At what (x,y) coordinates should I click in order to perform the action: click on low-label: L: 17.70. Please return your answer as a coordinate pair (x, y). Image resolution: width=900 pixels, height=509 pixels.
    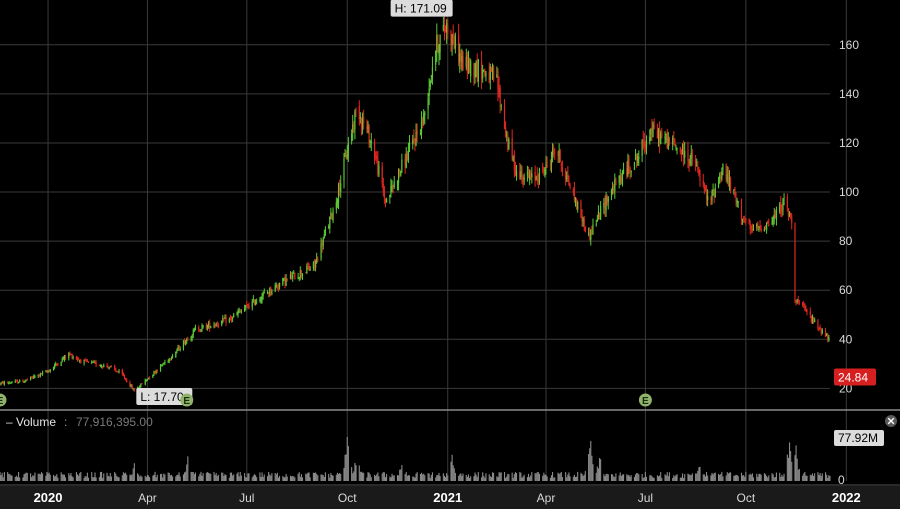
    Looking at the image, I should click on (162, 397).